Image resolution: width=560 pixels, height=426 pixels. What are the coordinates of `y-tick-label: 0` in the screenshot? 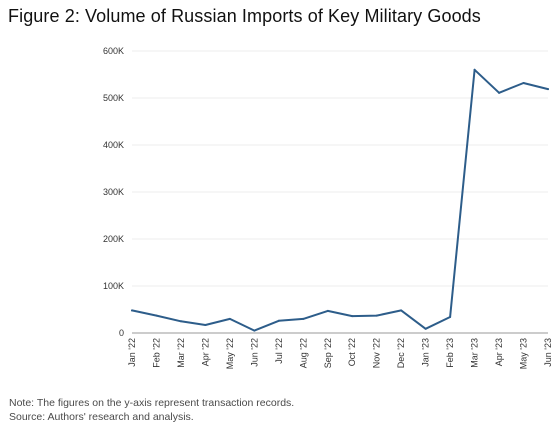 It's located at (121, 333).